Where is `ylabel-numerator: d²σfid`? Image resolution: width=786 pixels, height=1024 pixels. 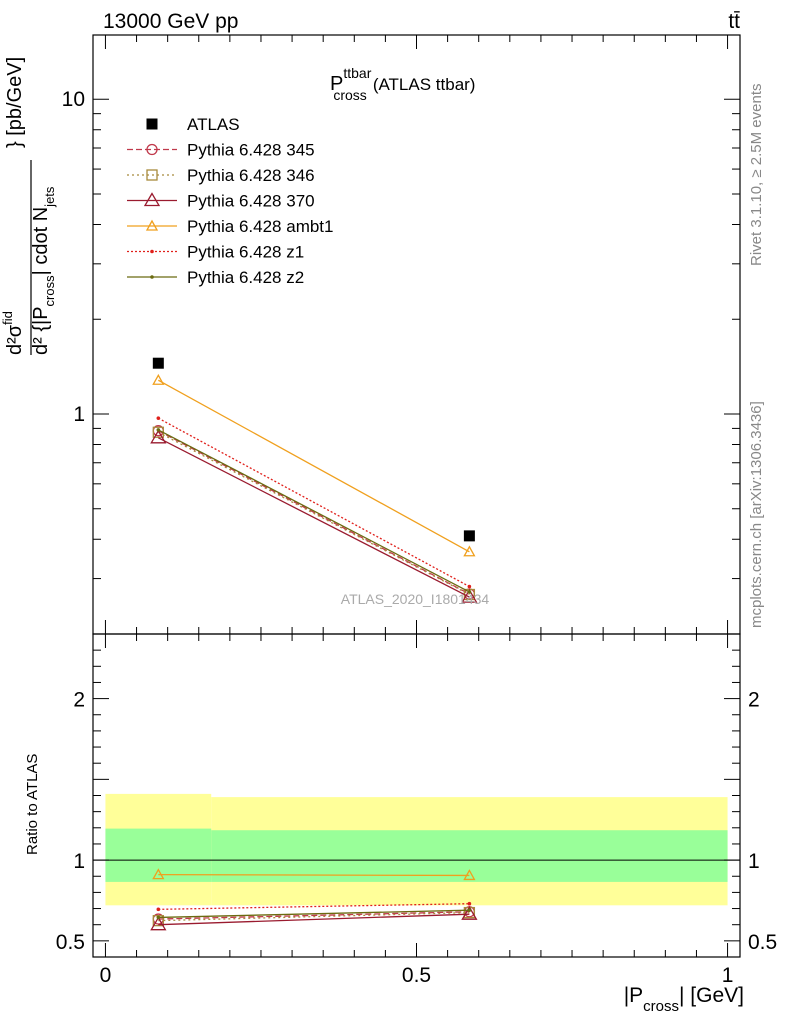
ylabel-numerator: d²σfid is located at coordinates (13, 333).